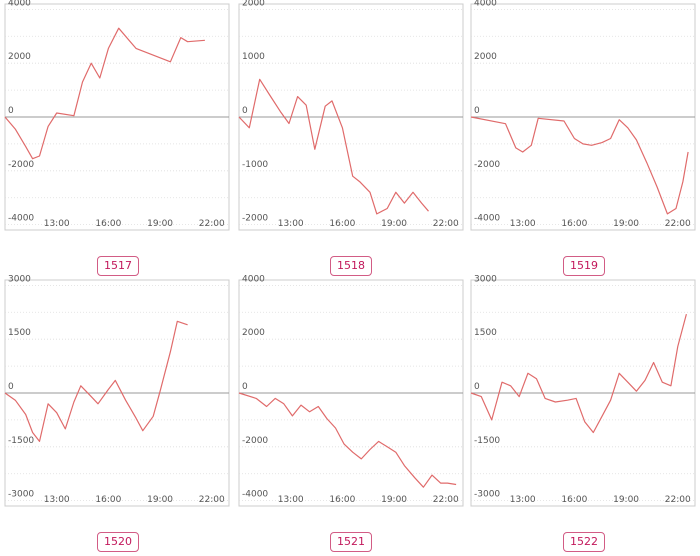  I want to click on line-chart-1520: 3000 1500 0 -1500 -3000 13:00 16:00 19:00 22:00, so click(117, 390).